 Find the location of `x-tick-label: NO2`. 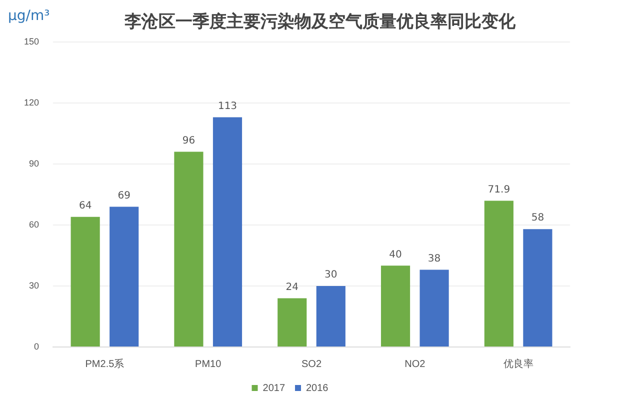

x-tick-label: NO2 is located at coordinates (415, 364).